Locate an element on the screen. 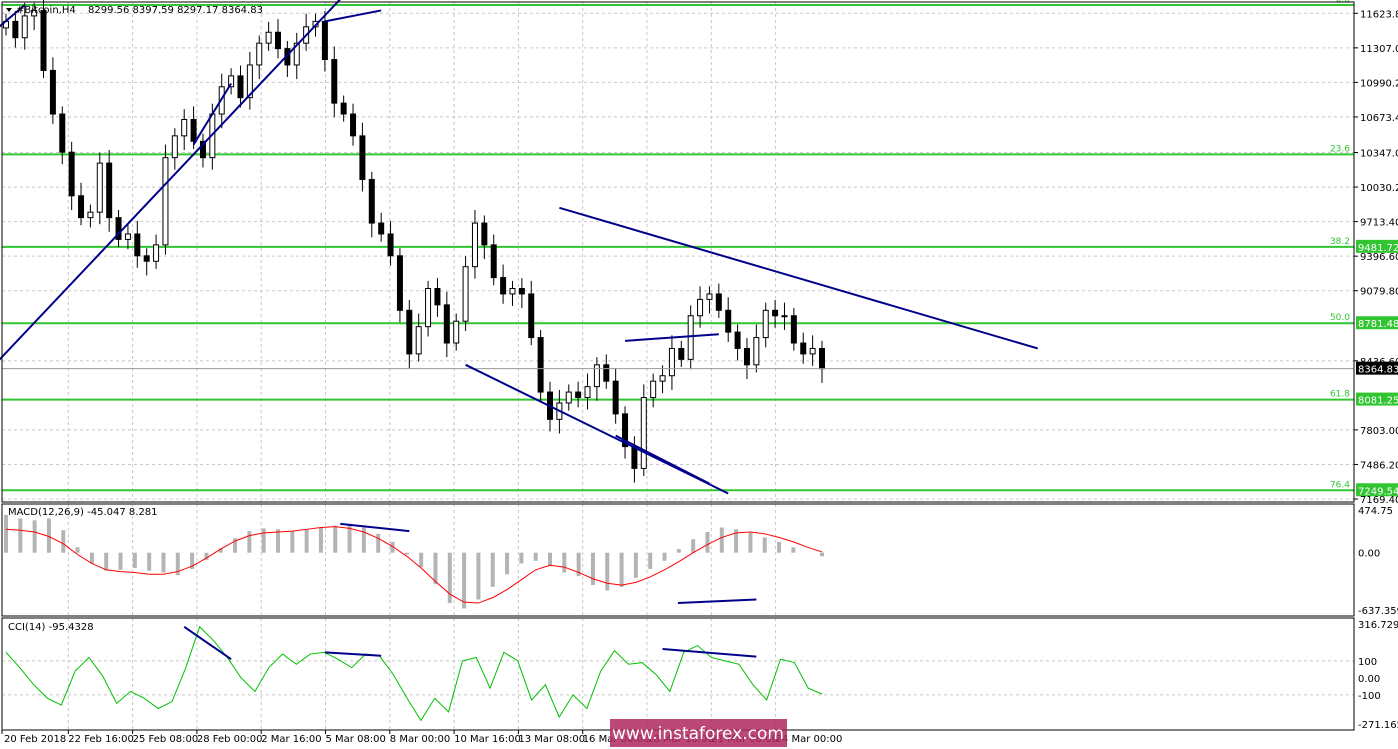  y-tick-label: 11623.80 is located at coordinates (1379, 14).